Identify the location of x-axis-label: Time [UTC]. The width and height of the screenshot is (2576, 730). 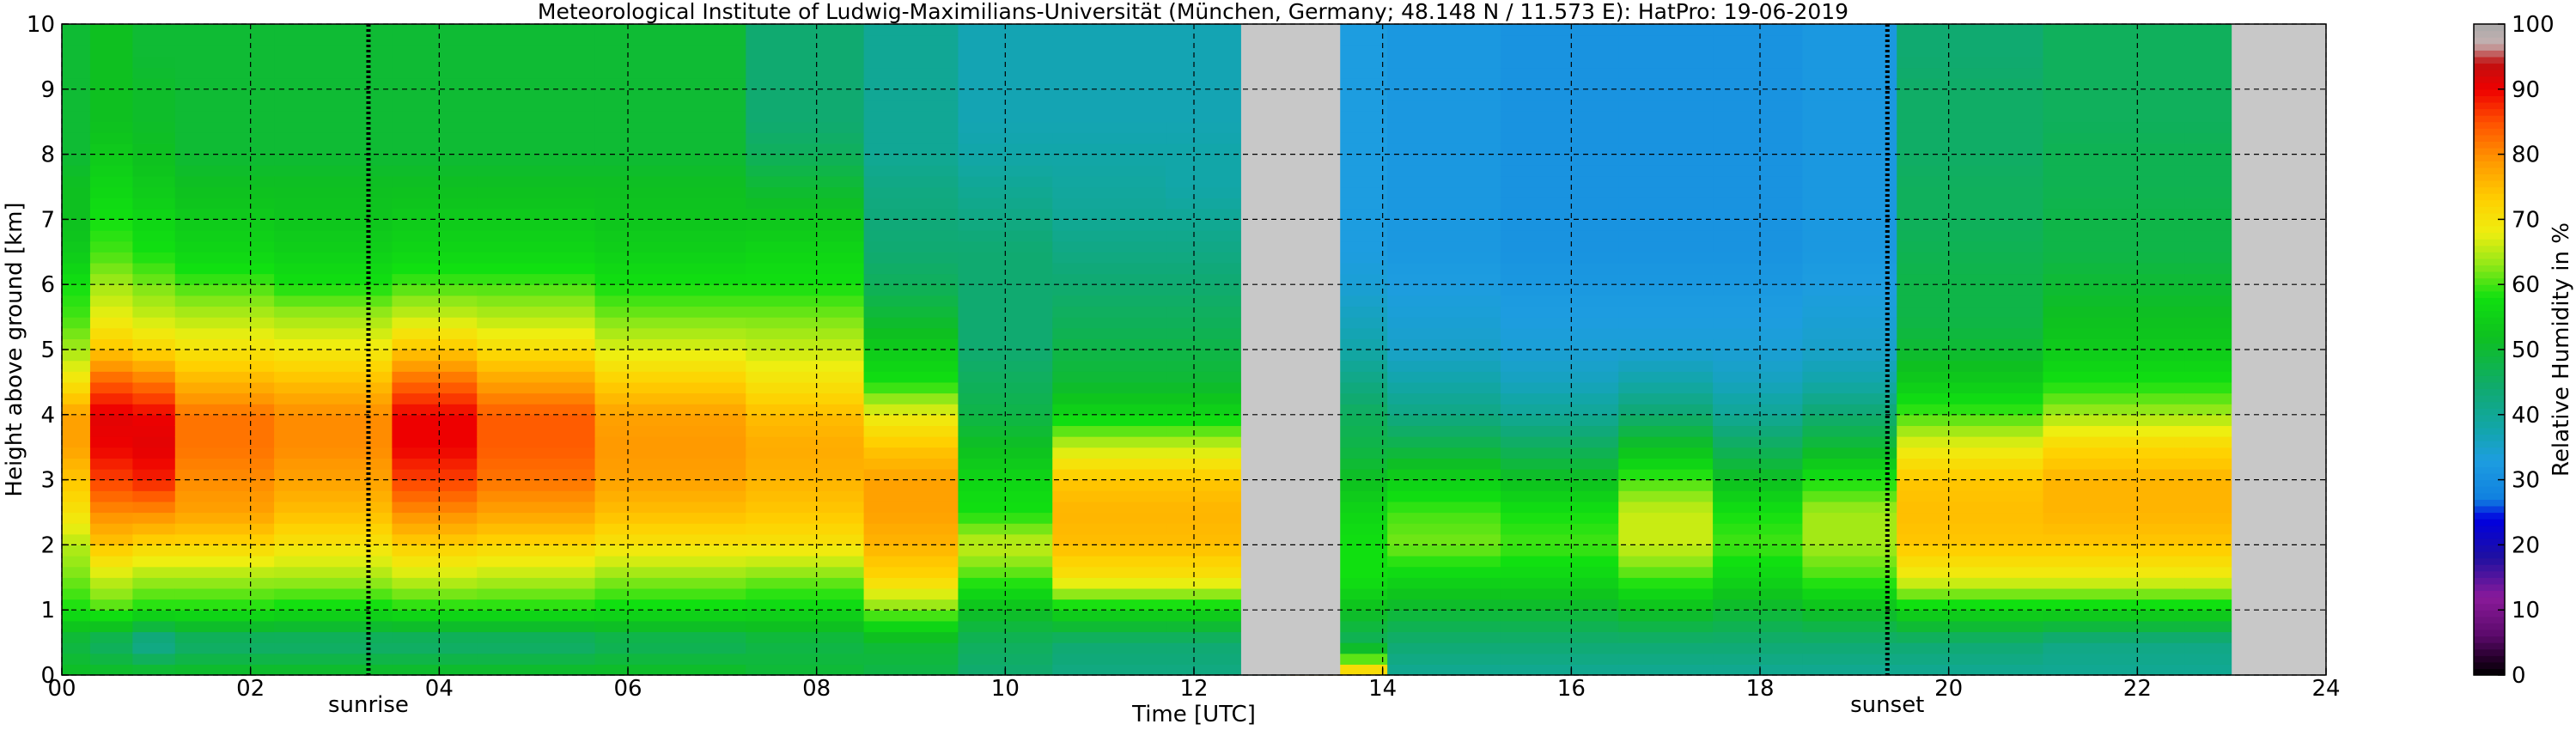
(1193, 714).